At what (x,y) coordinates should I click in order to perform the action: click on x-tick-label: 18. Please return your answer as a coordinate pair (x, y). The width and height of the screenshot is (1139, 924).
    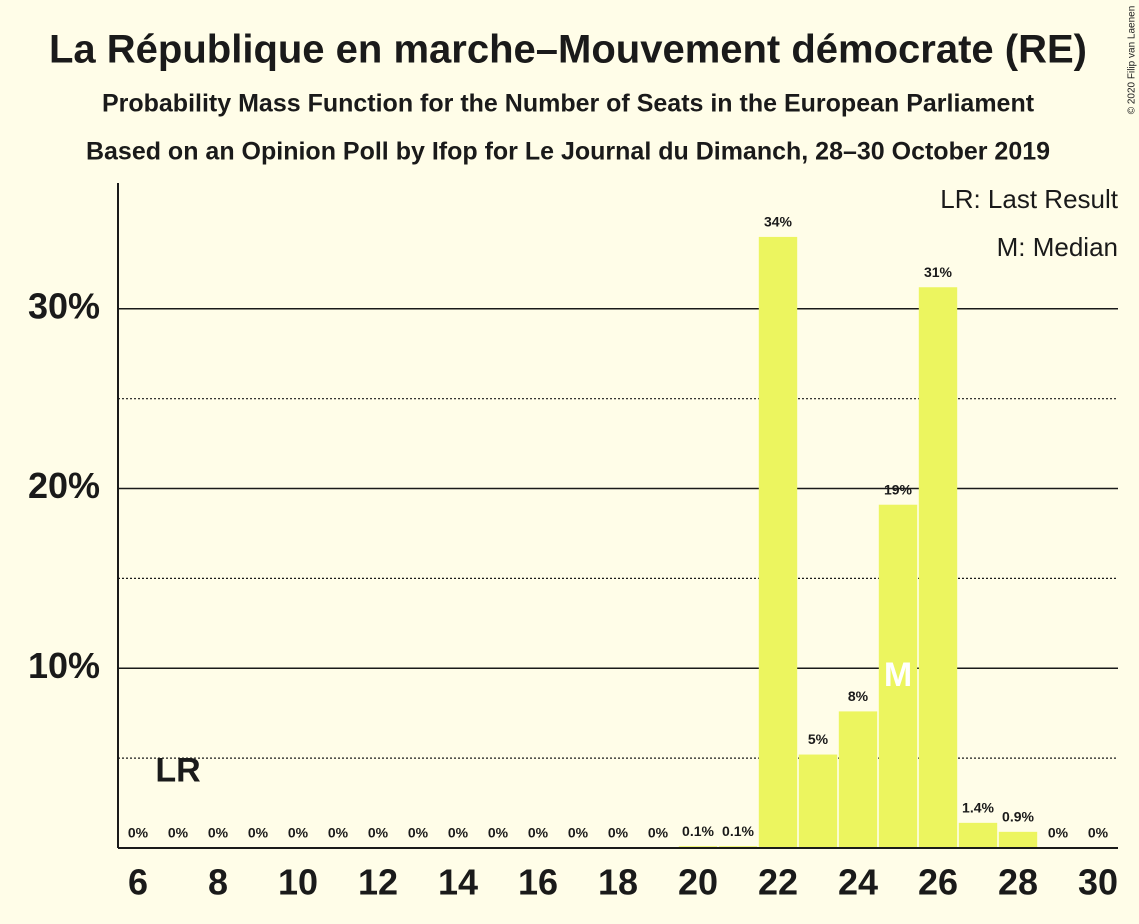
    Looking at the image, I should click on (618, 882).